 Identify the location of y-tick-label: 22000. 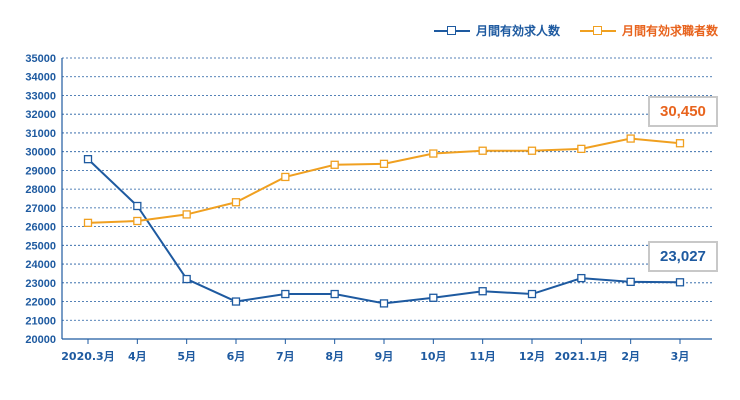
(40, 303).